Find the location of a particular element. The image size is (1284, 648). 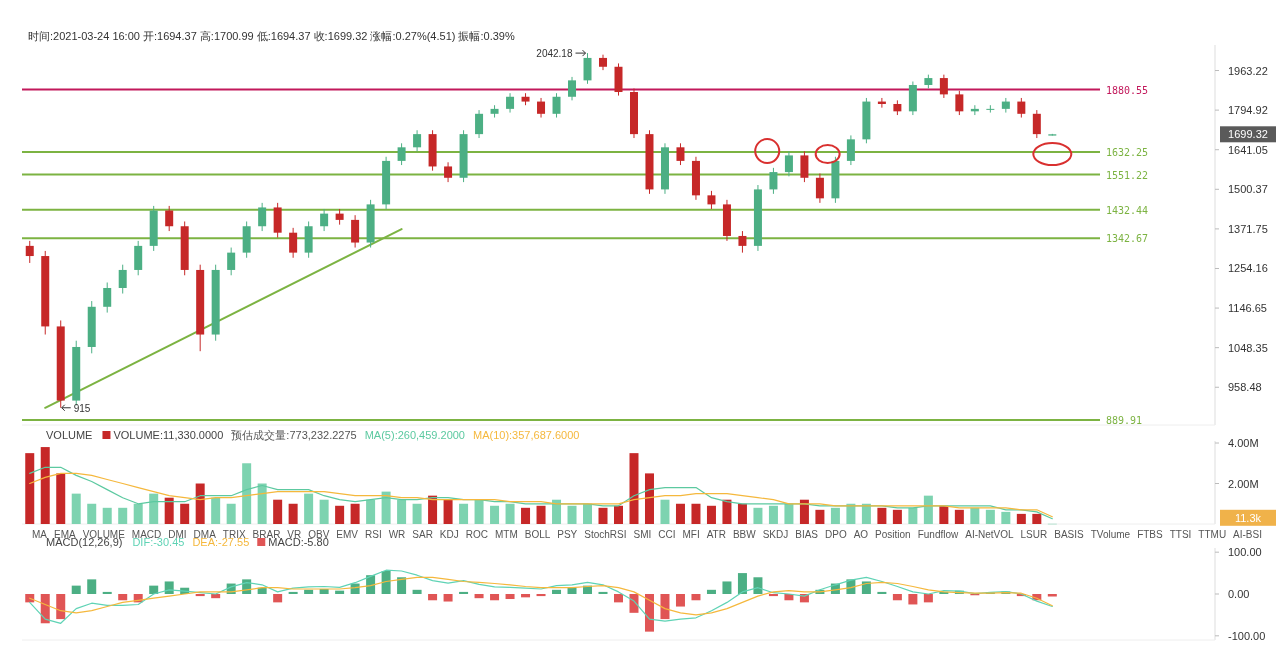

text: LSUR is located at coordinates (1034, 534).